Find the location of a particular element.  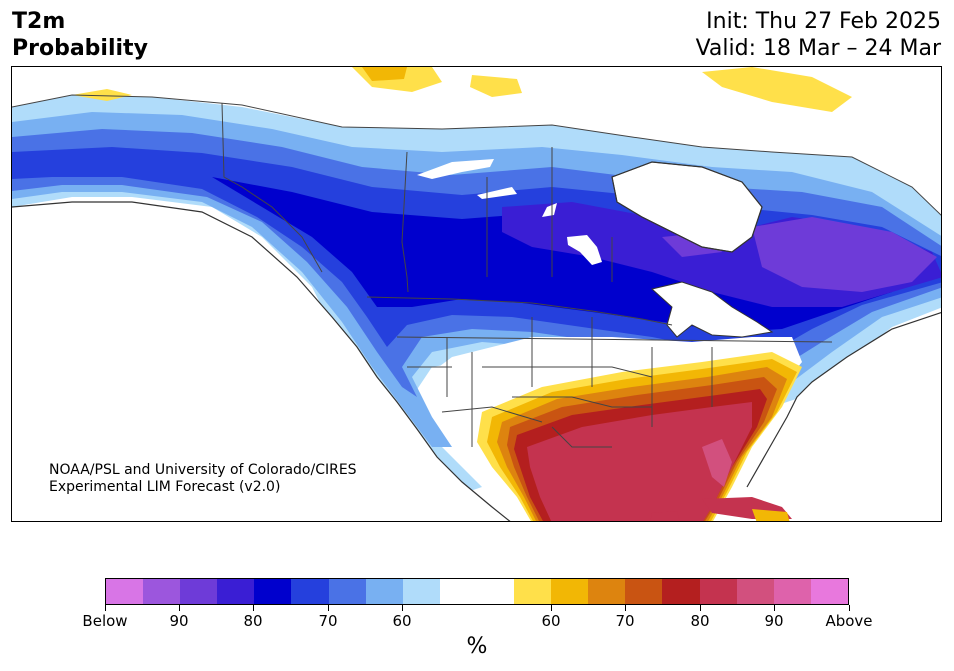

colorbar-unit: % is located at coordinates (477, 646).